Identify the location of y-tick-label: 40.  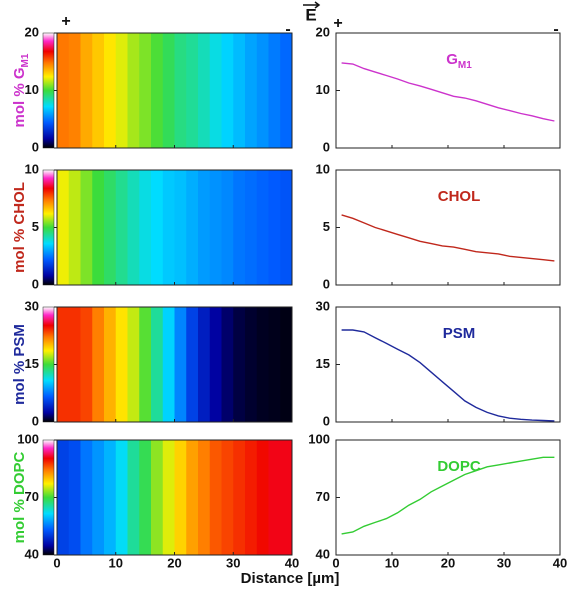
(323, 553).